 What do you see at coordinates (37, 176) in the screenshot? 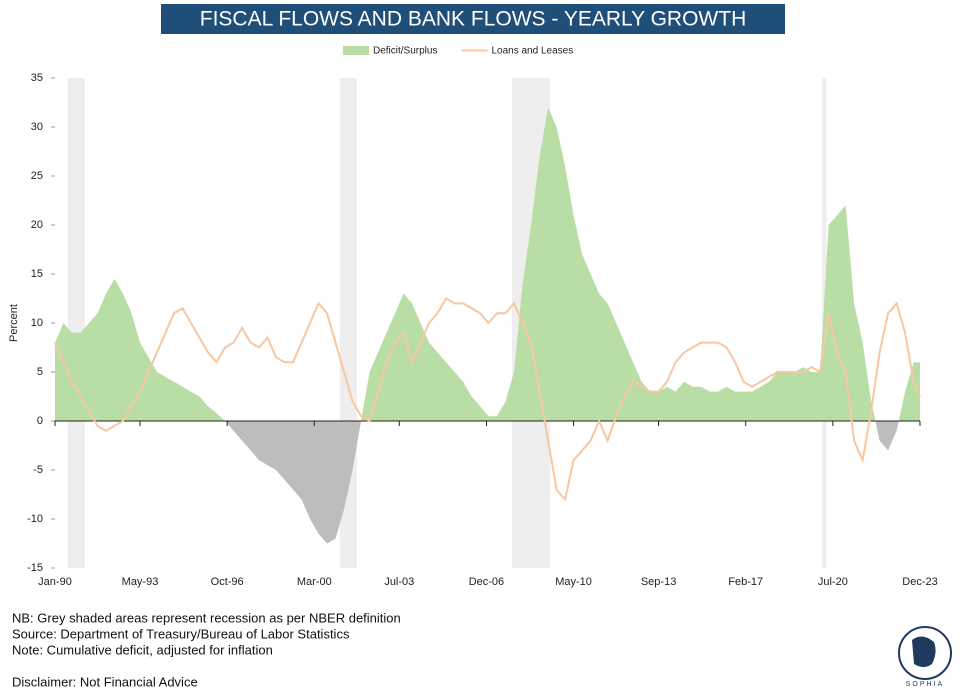
I see `y-tick-label: 25` at bounding box center [37, 176].